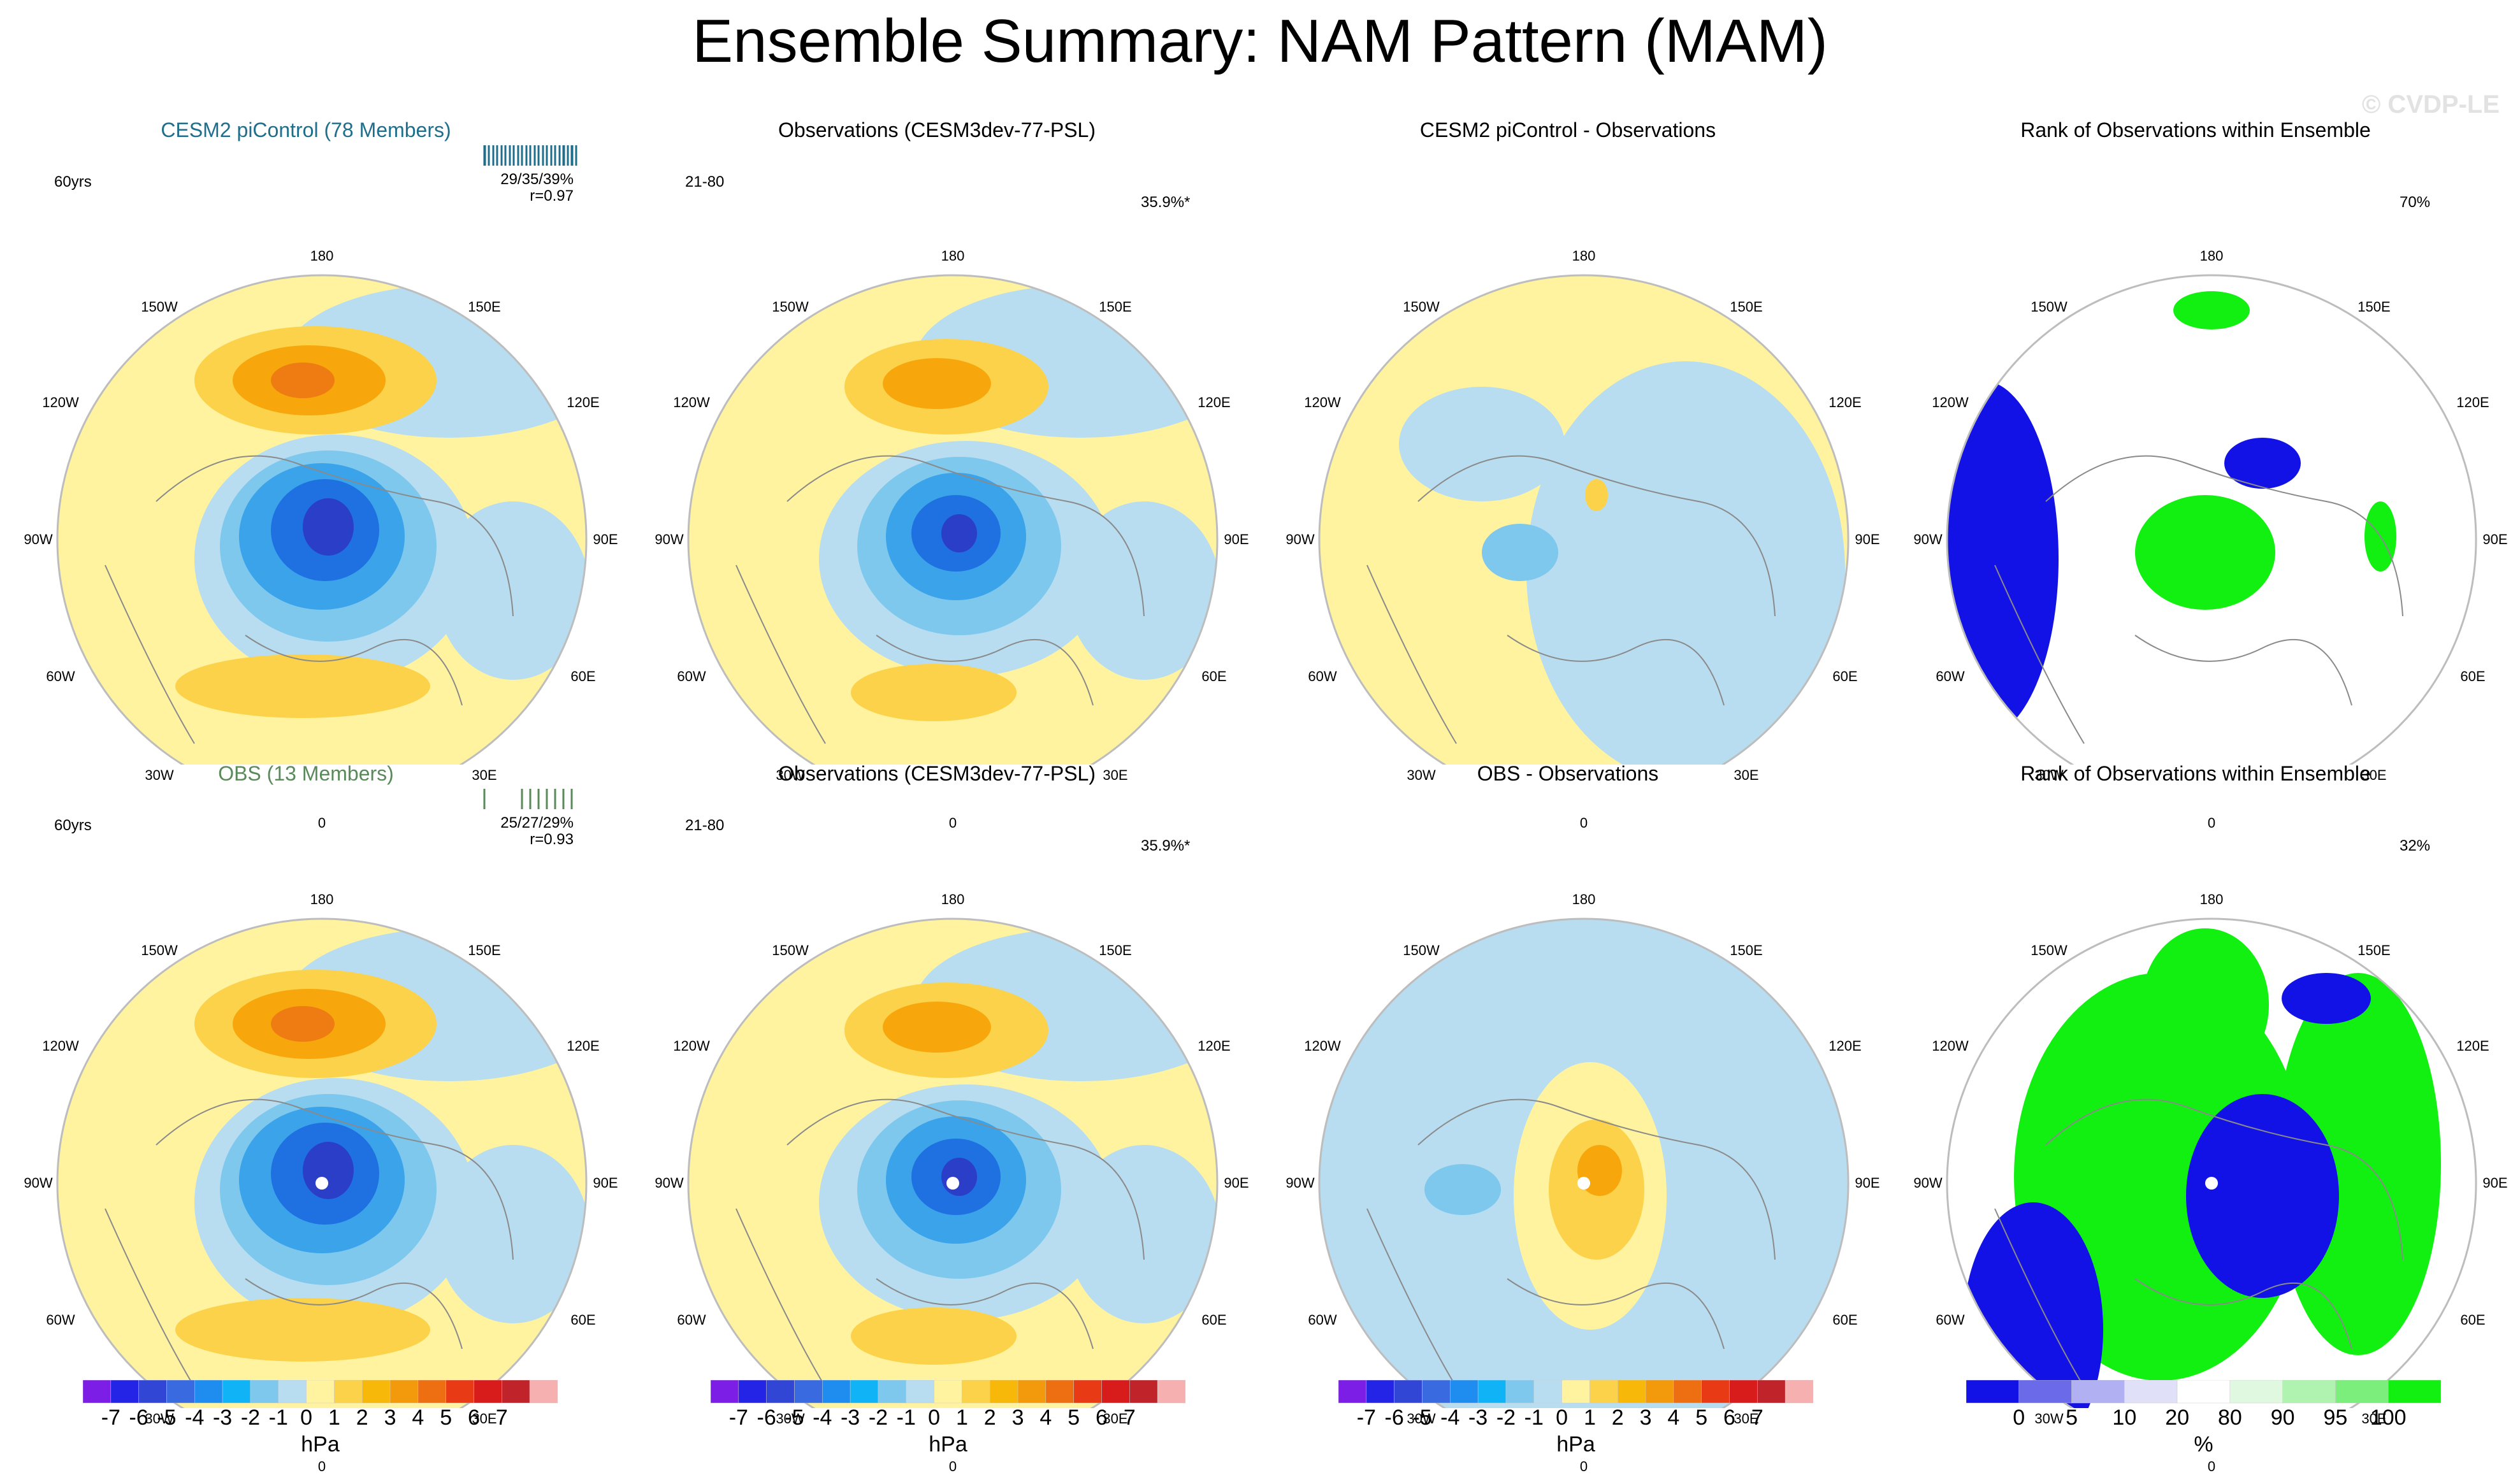 The image size is (2520, 1475). I want to click on colorbar-tick-label: 3, so click(390, 1418).